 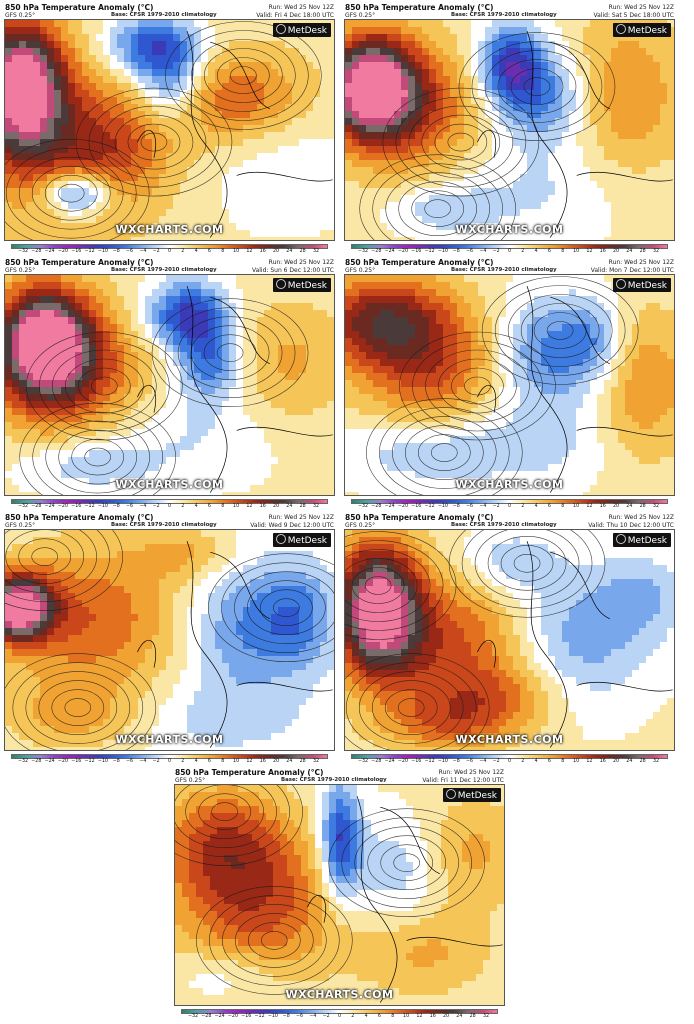 What do you see at coordinates (483, 506) in the screenshot?
I see `colorbar-tick: −4` at bounding box center [483, 506].